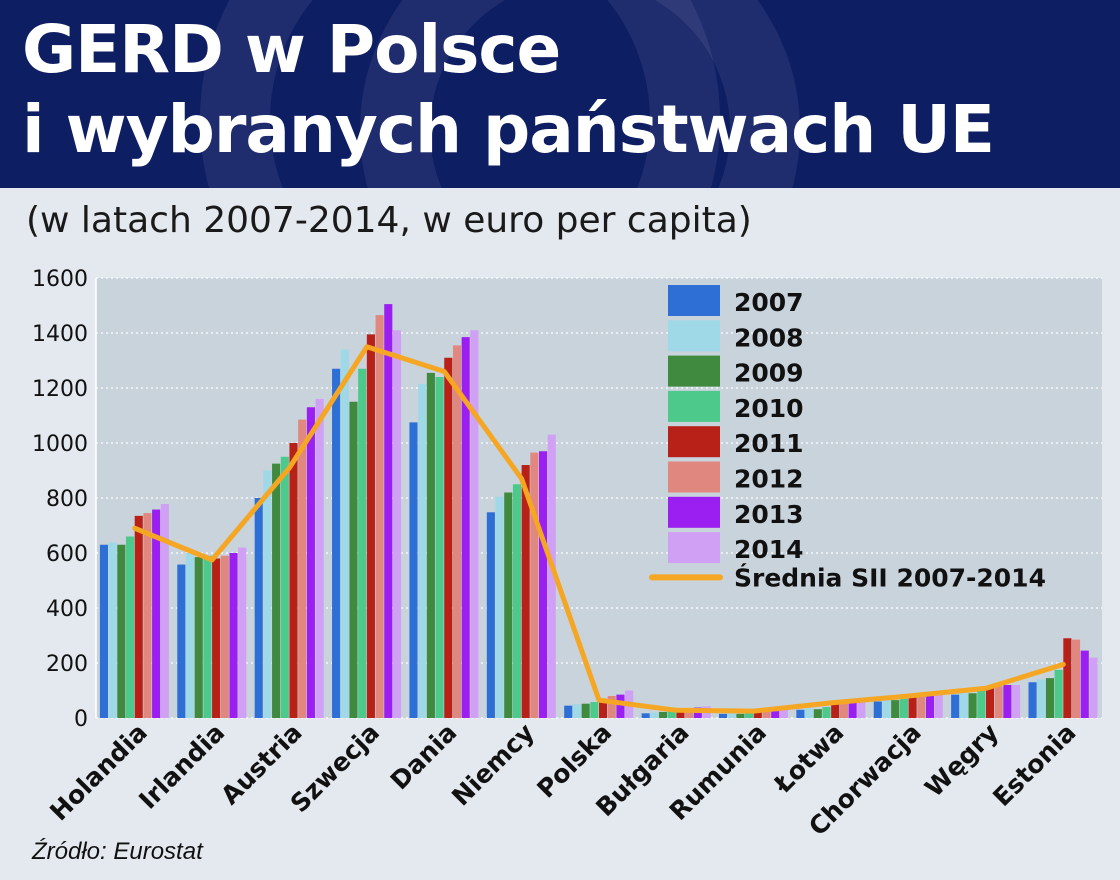 The height and width of the screenshot is (880, 1120). I want to click on bar-2014-szwecja, so click(397, 524).